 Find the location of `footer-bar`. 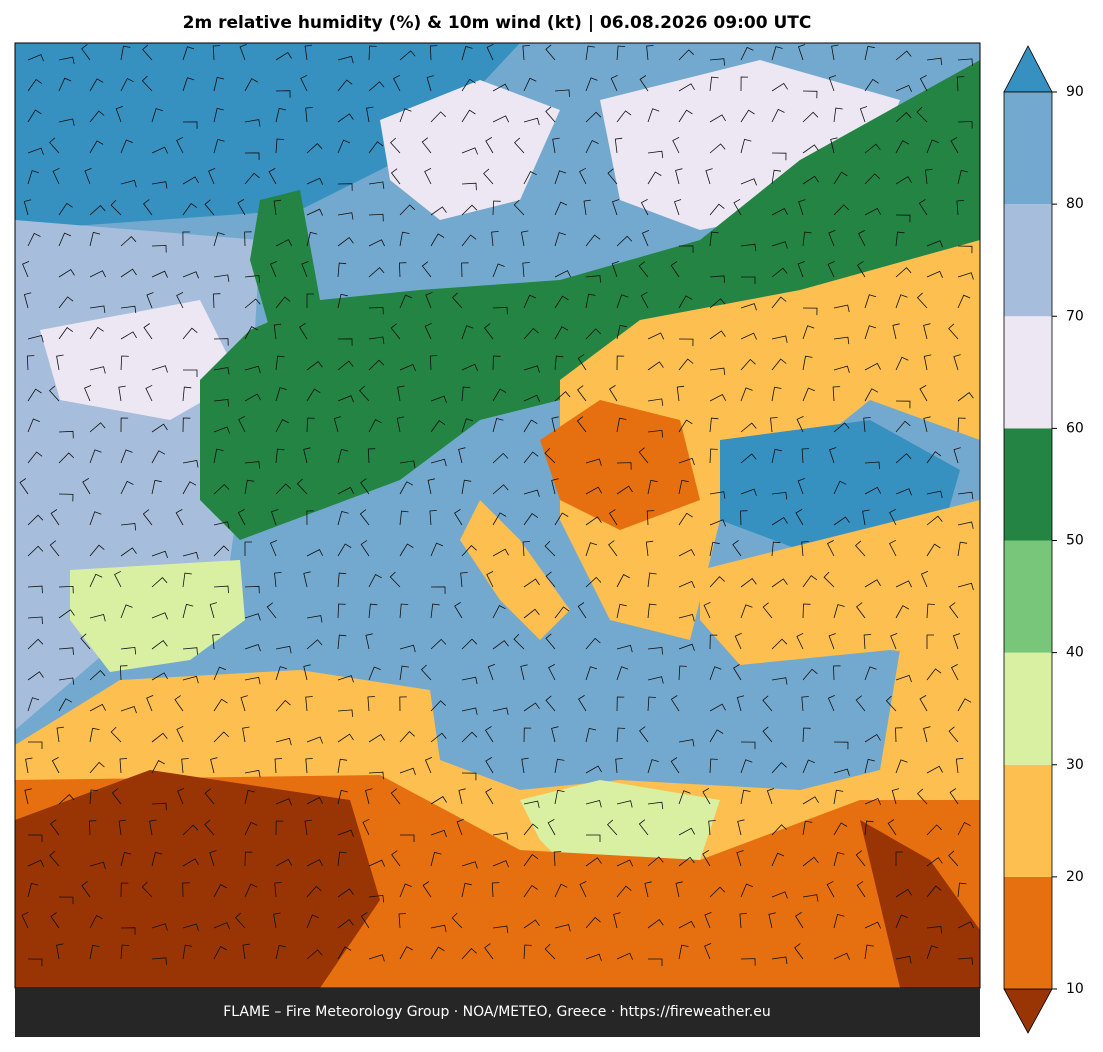

footer-bar is located at coordinates (497, 1012).